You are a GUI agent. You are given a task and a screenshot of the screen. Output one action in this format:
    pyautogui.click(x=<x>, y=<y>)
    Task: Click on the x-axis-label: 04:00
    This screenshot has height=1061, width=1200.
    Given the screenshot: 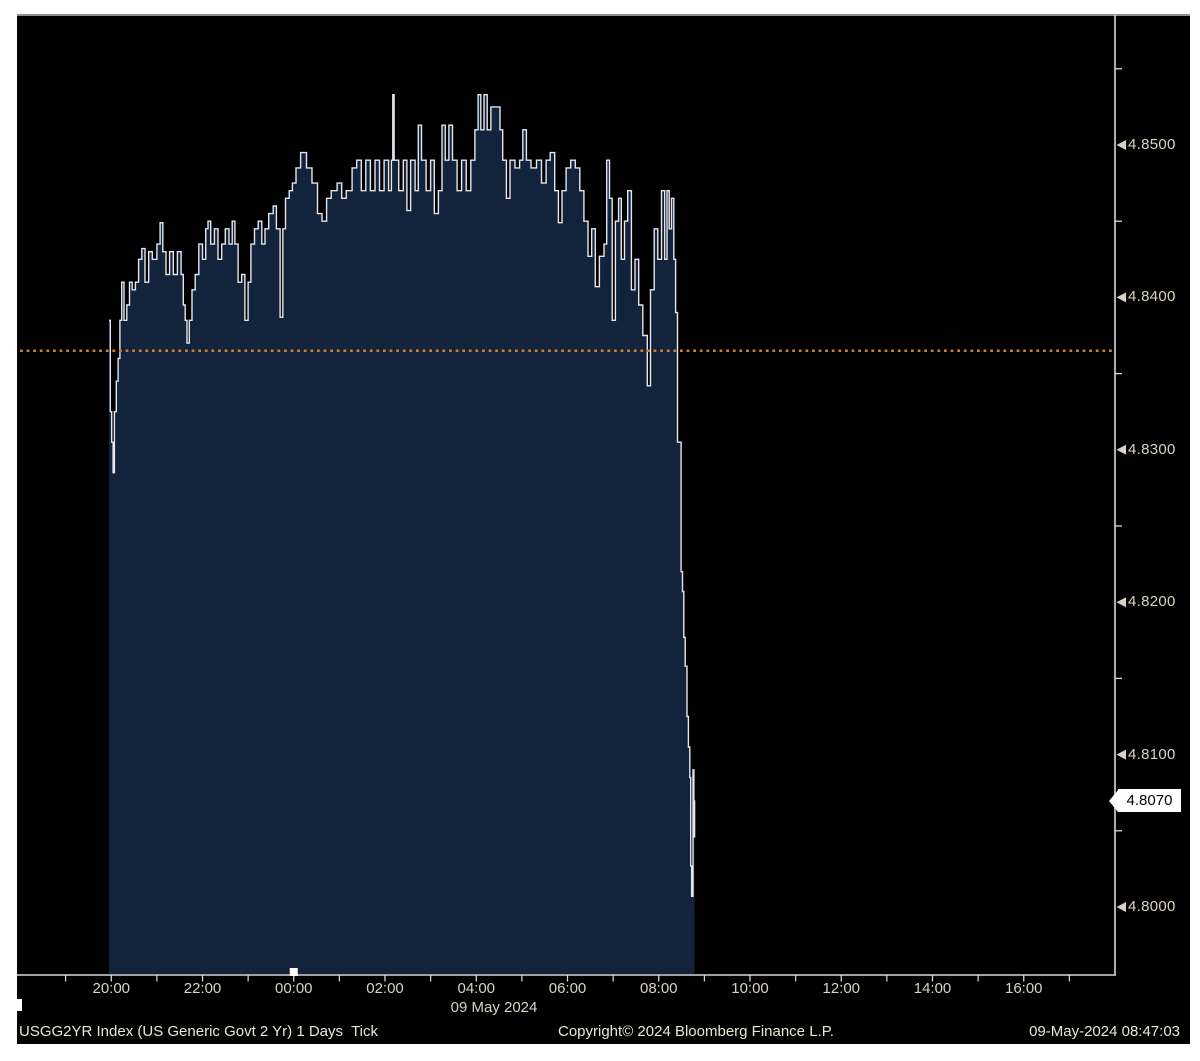 What is the action you would take?
    pyautogui.click(x=476, y=988)
    